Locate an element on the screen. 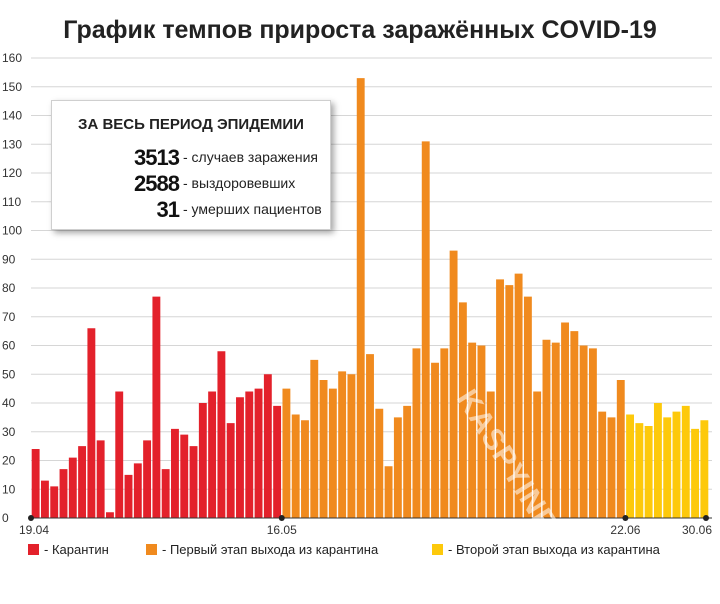 The image size is (720, 604). y-tick-label: 70 is located at coordinates (9, 317).